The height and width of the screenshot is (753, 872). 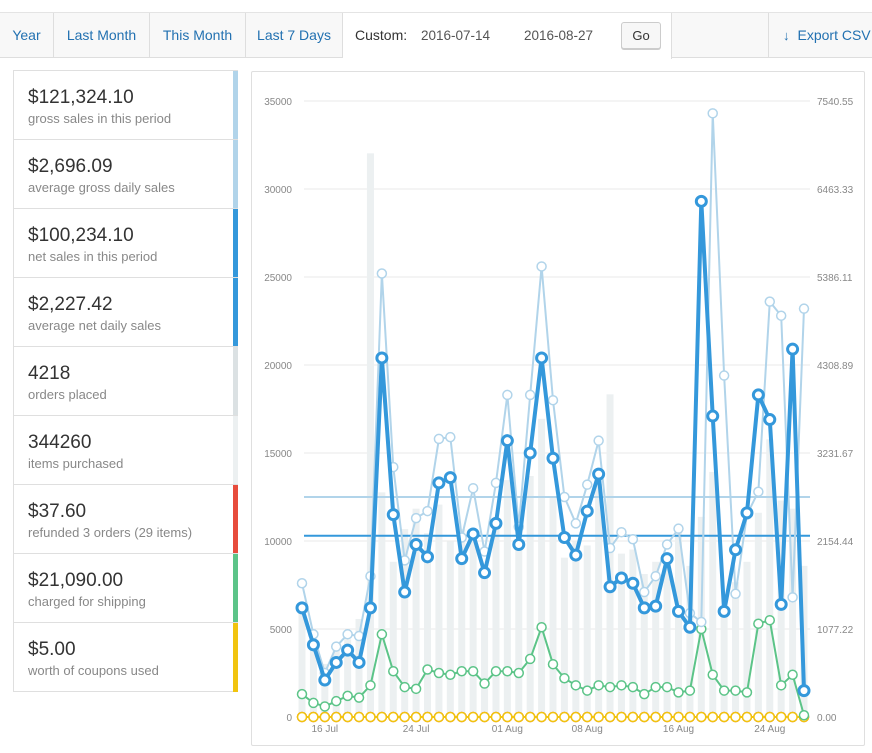 I want to click on go-button: Go, so click(x=641, y=35).